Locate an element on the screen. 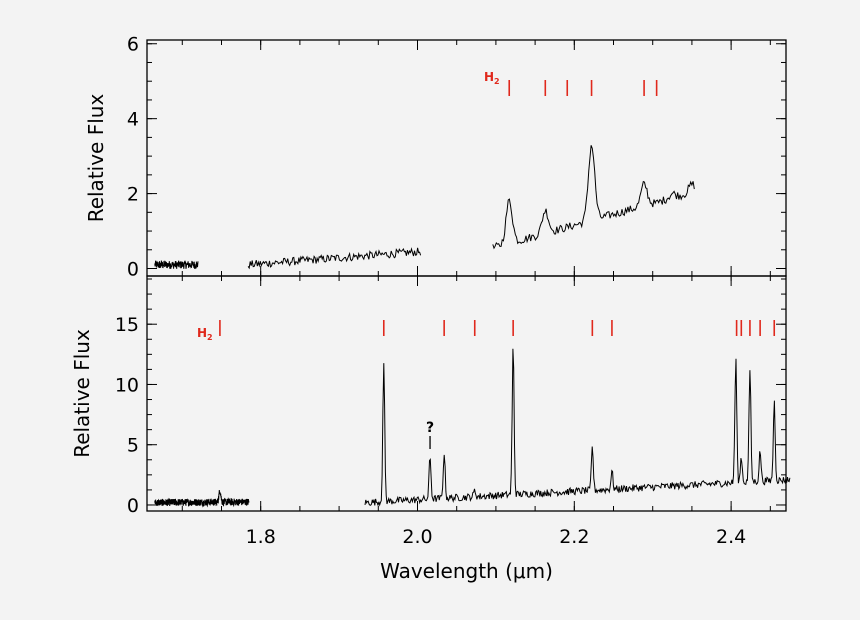 The width and height of the screenshot is (860, 620). y-tick-label: 2 is located at coordinates (133, 195).